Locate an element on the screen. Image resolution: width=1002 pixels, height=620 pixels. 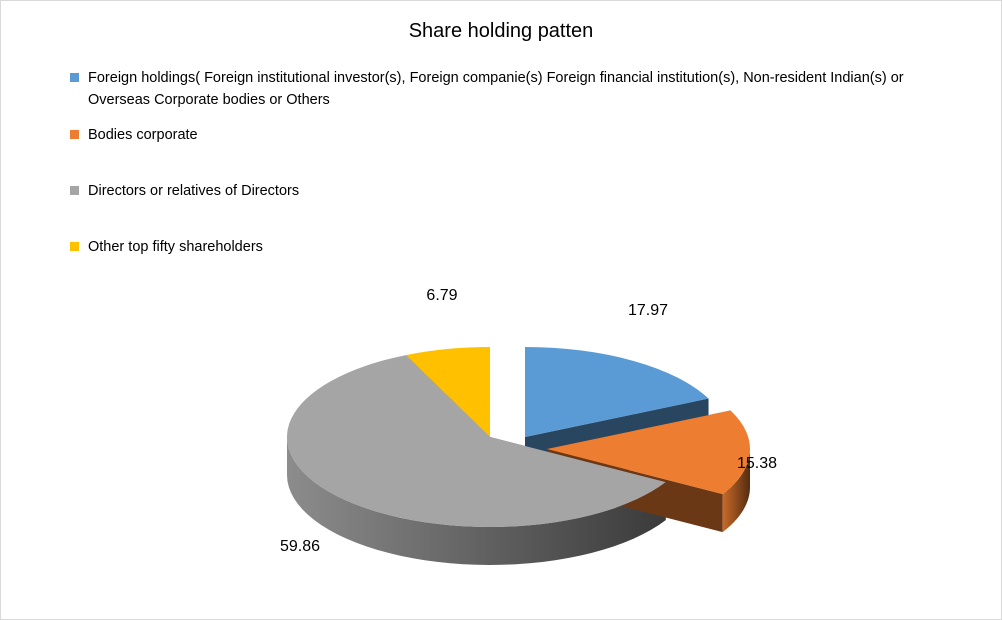
legend-item-bodies-corporate: Bodies corporate is located at coordinates (134, 135).